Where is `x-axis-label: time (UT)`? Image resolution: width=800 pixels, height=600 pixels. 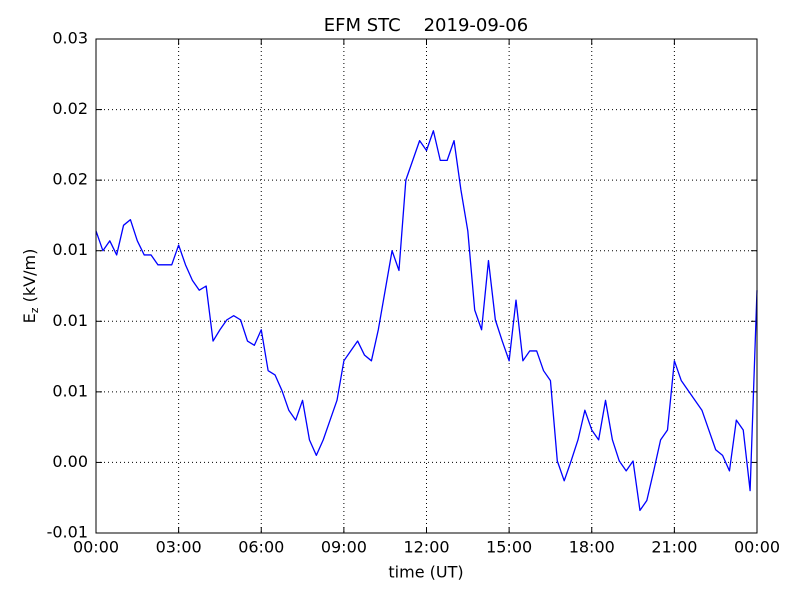 x-axis-label: time (UT) is located at coordinates (425, 572).